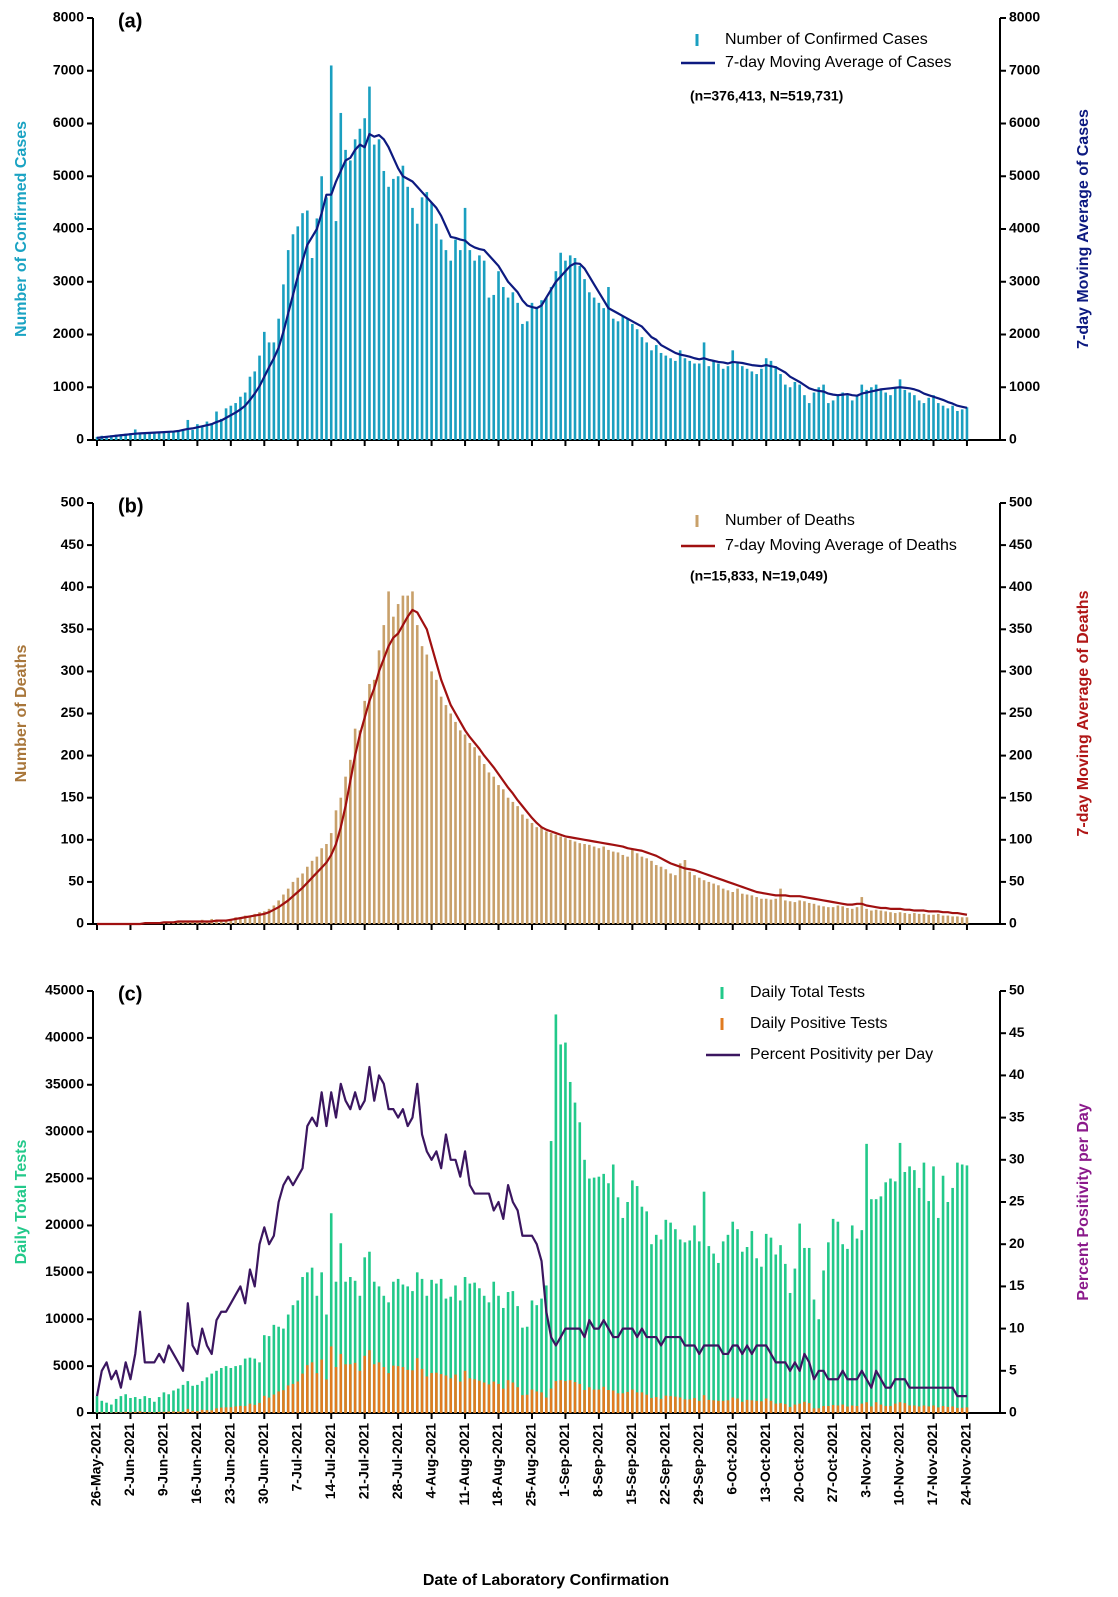  Describe the element at coordinates (130, 994) in the screenshot. I see `panel-label: (c)` at that location.